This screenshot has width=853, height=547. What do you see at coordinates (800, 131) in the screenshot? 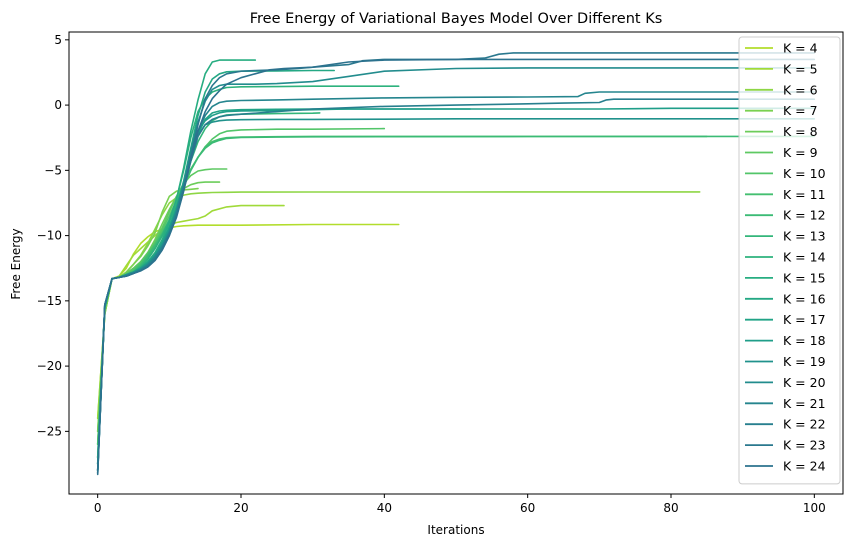
I see `legend-label: K = 8` at bounding box center [800, 131].